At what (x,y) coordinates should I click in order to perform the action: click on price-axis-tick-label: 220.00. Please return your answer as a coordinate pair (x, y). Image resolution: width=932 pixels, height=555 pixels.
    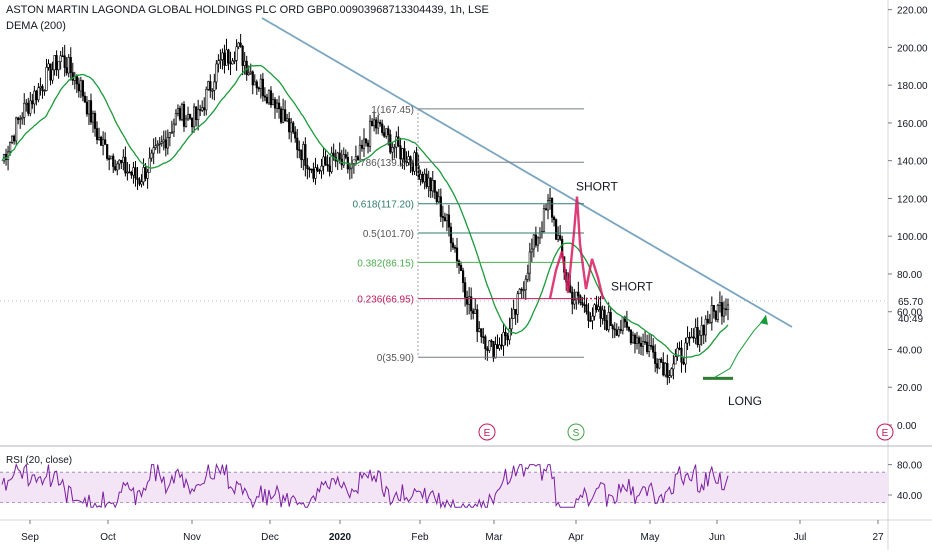
    Looking at the image, I should click on (912, 11).